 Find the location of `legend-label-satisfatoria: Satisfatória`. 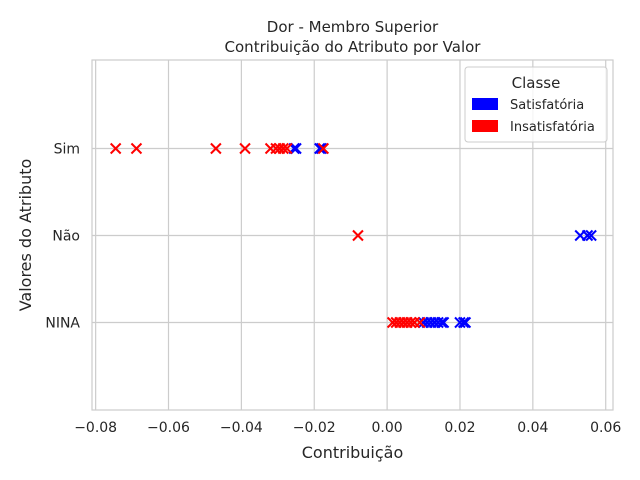

legend-label-satisfatoria: Satisfatória is located at coordinates (547, 105).